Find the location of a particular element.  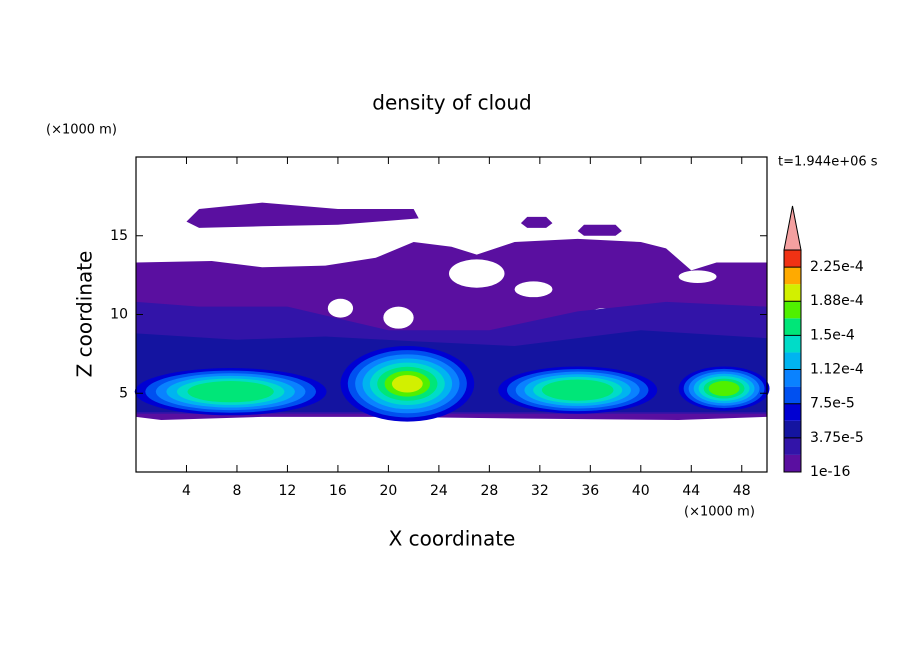

chart-title: density of cloud is located at coordinates (451, 103).